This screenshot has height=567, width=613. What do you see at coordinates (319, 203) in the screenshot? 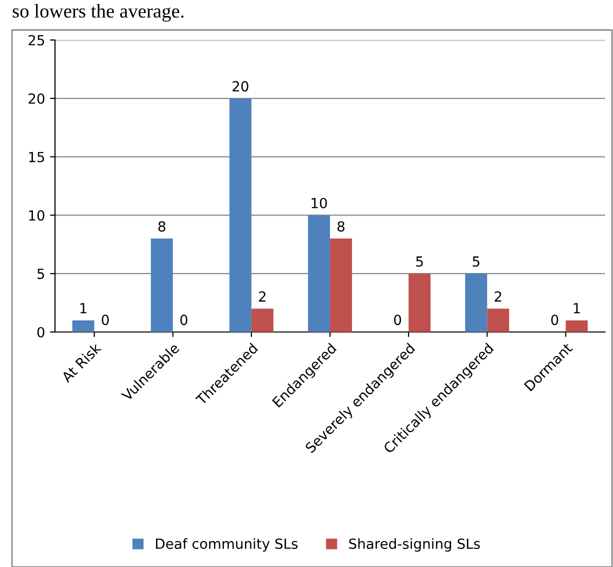
I see `data-label: 10` at bounding box center [319, 203].